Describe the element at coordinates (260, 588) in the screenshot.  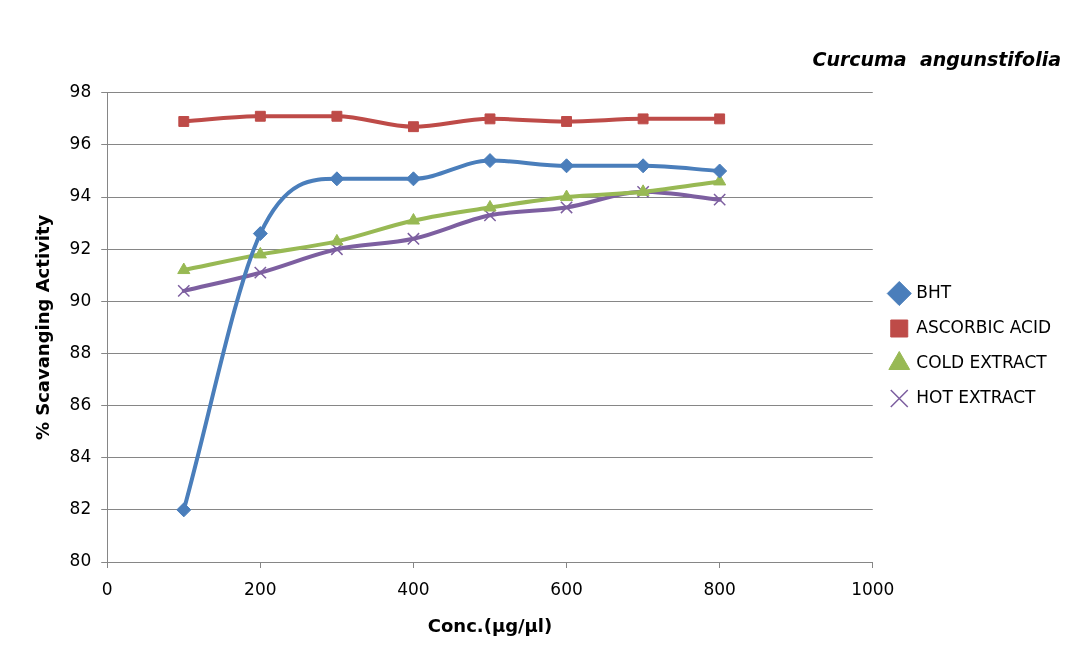
I see `x-tick-label: 200` at that location.